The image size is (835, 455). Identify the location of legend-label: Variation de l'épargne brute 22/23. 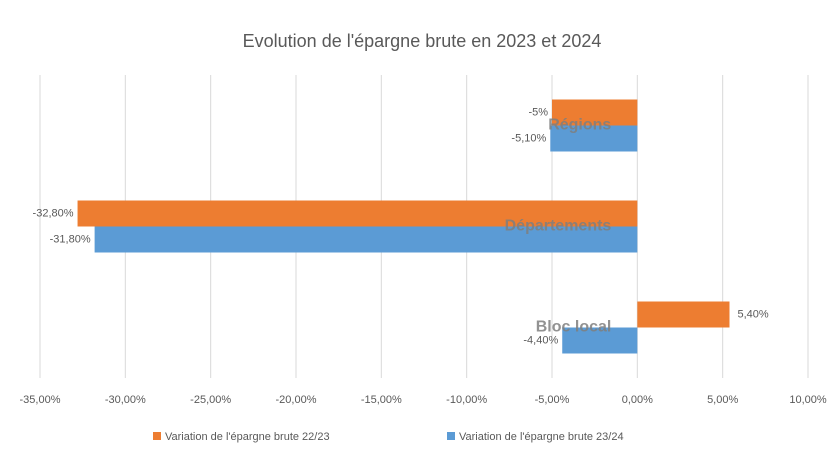
(247, 437).